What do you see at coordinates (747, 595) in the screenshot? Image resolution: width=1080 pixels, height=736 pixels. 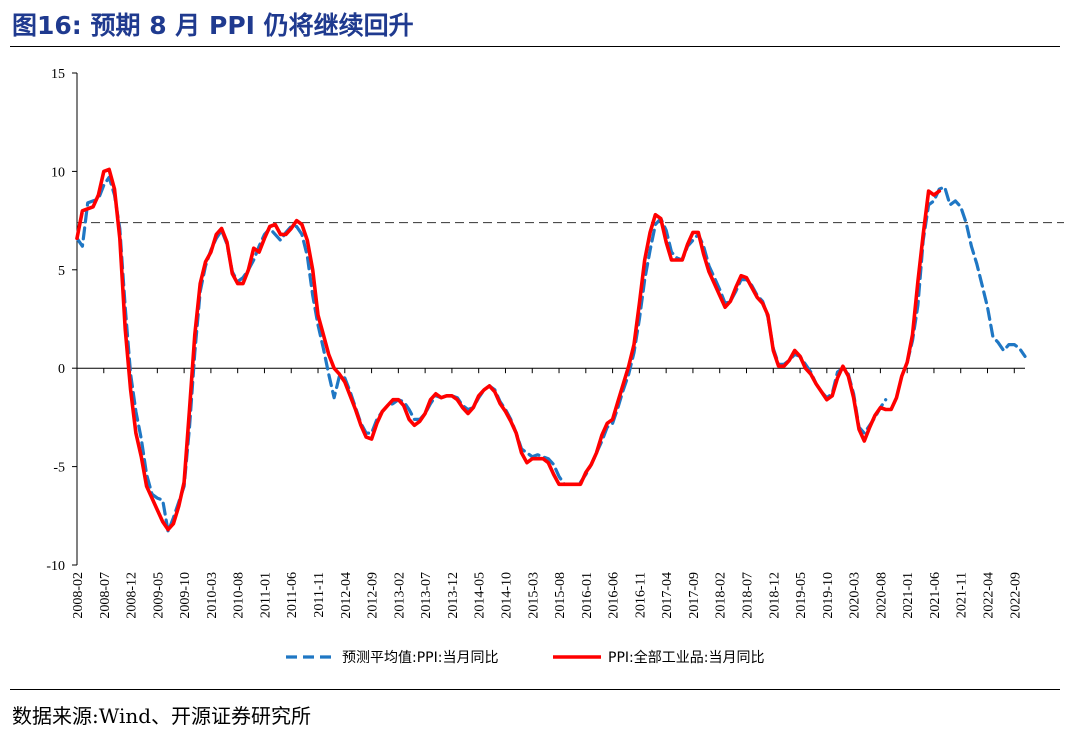 I see `x-tick-label: 2018-07` at bounding box center [747, 595].